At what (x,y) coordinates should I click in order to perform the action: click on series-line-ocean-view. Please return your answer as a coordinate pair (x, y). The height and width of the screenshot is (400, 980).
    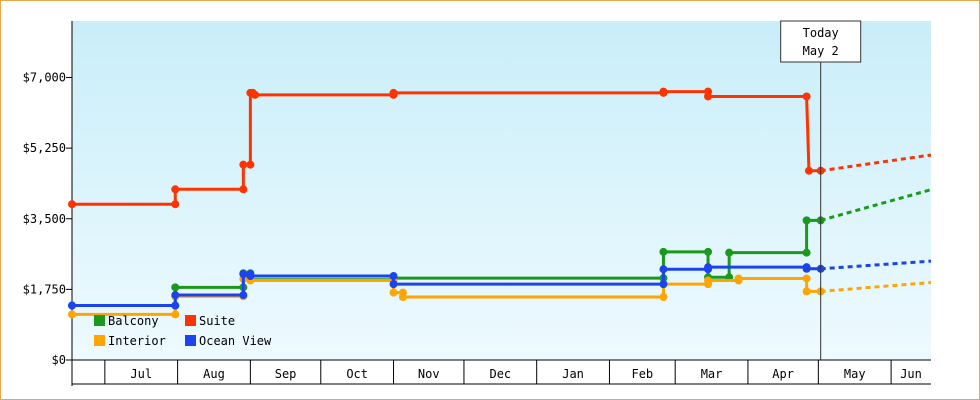
    Looking at the image, I should click on (446, 286).